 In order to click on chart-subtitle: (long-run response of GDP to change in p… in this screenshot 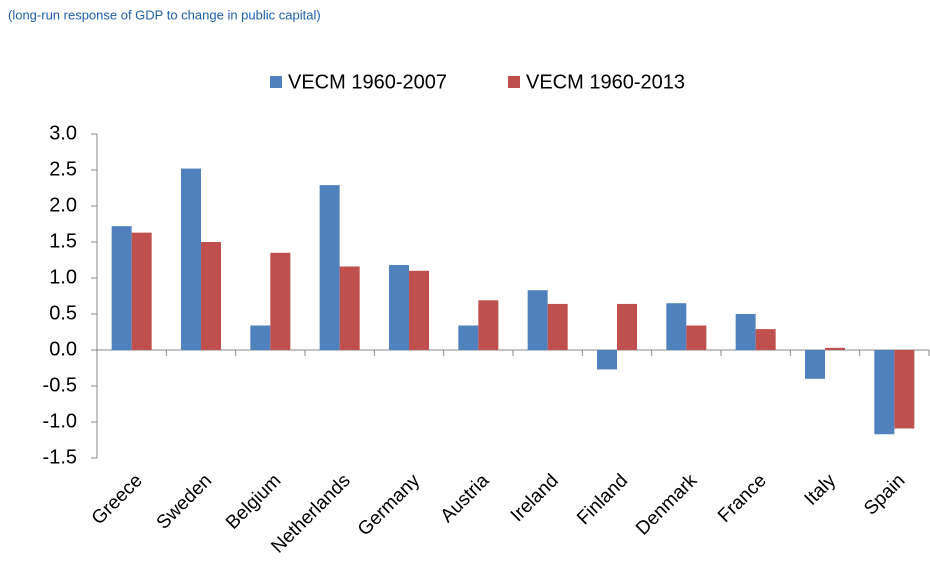, I will do `click(164, 14)`.